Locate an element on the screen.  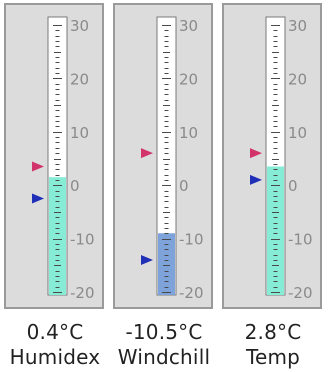
humidex-label: Humidex is located at coordinates (55, 357).